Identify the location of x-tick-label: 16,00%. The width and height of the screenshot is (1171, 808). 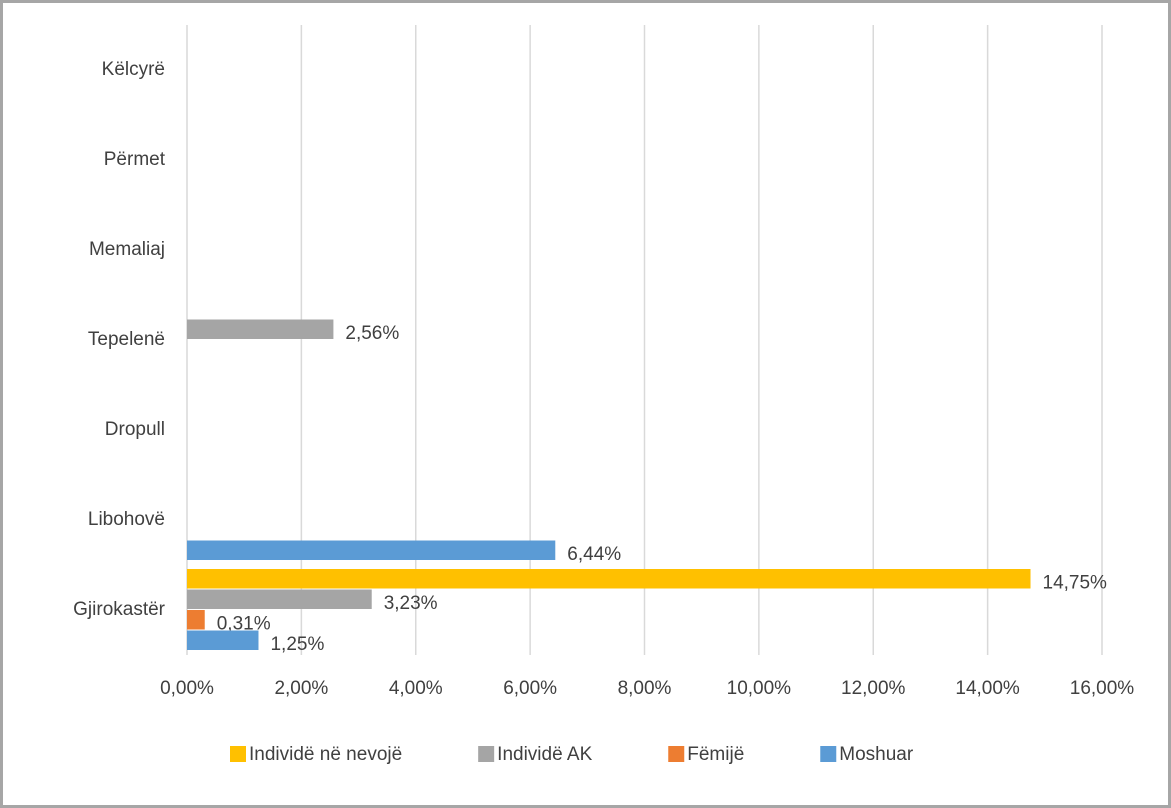
(1102, 688).